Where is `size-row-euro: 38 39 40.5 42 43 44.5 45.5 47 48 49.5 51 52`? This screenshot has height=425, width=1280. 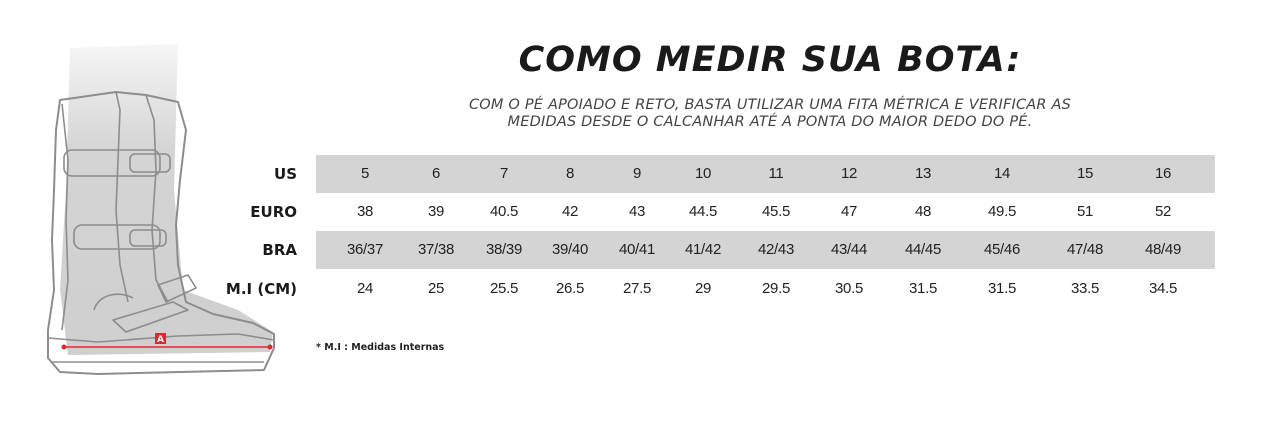
size-row-euro: 38 39 40.5 42 43 44.5 45.5 47 48 49.5 51 52 is located at coordinates (765, 212).